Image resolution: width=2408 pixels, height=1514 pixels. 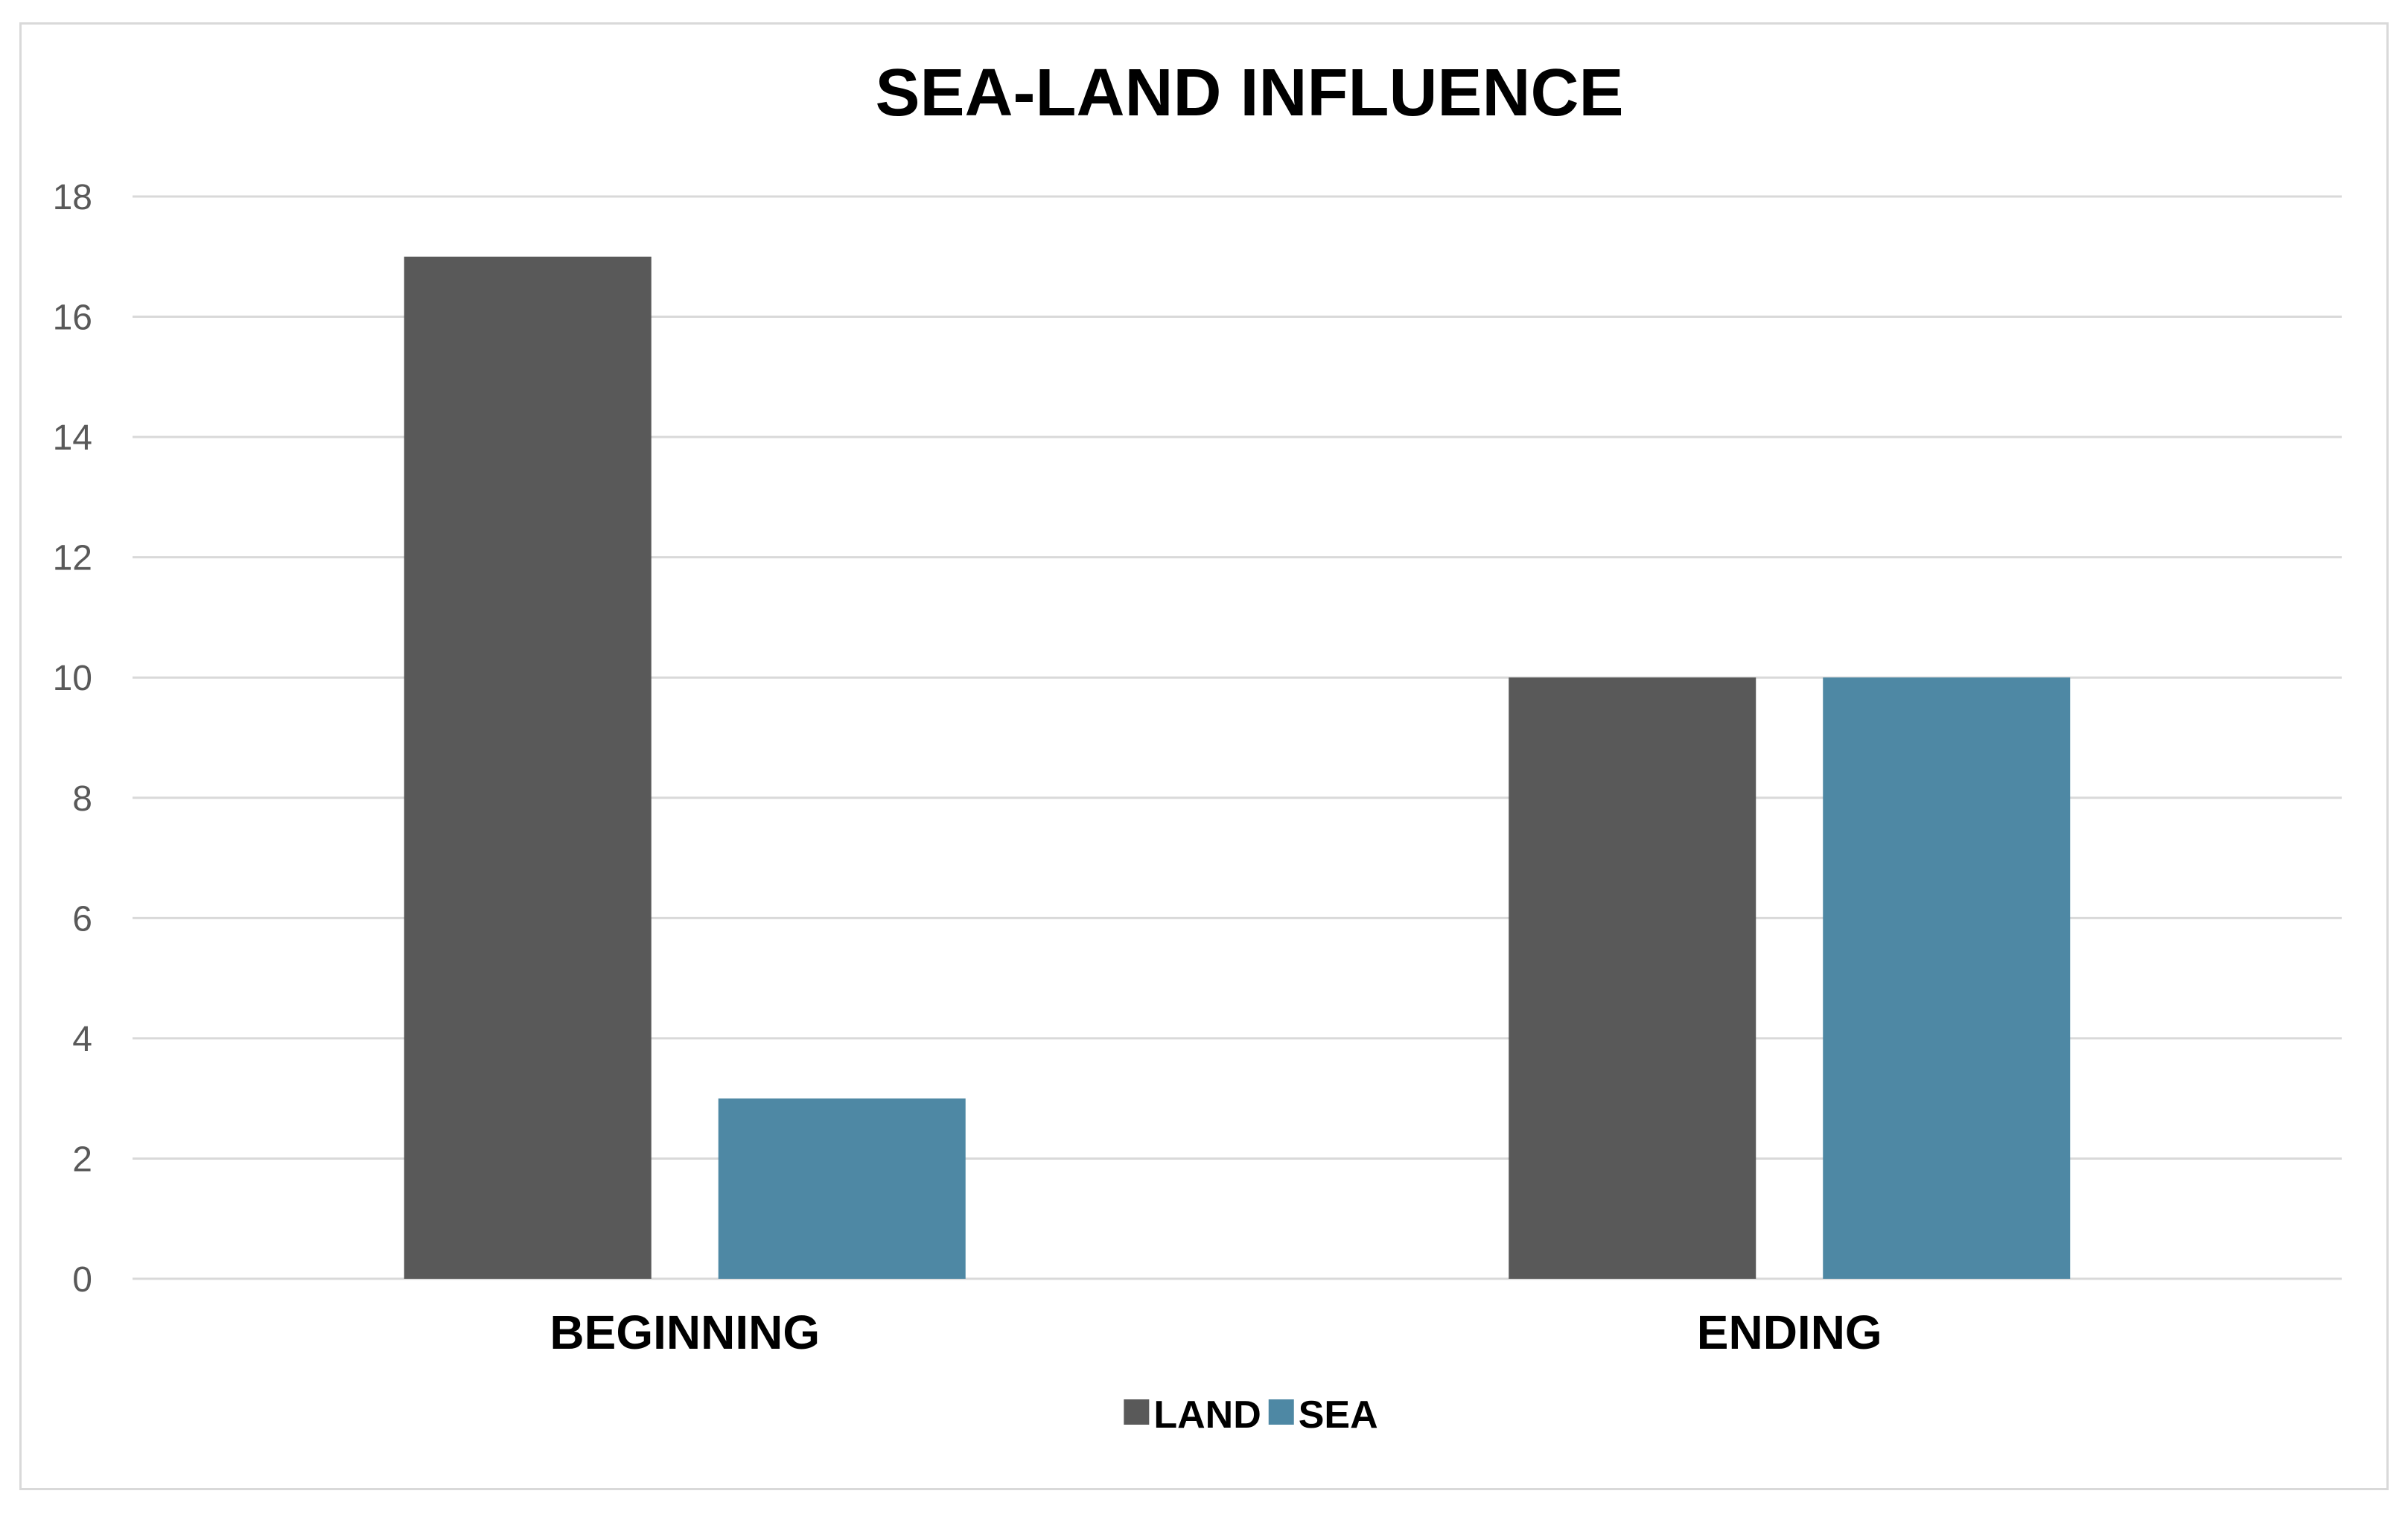 I want to click on y-tick-label: 2, so click(x=82, y=1159).